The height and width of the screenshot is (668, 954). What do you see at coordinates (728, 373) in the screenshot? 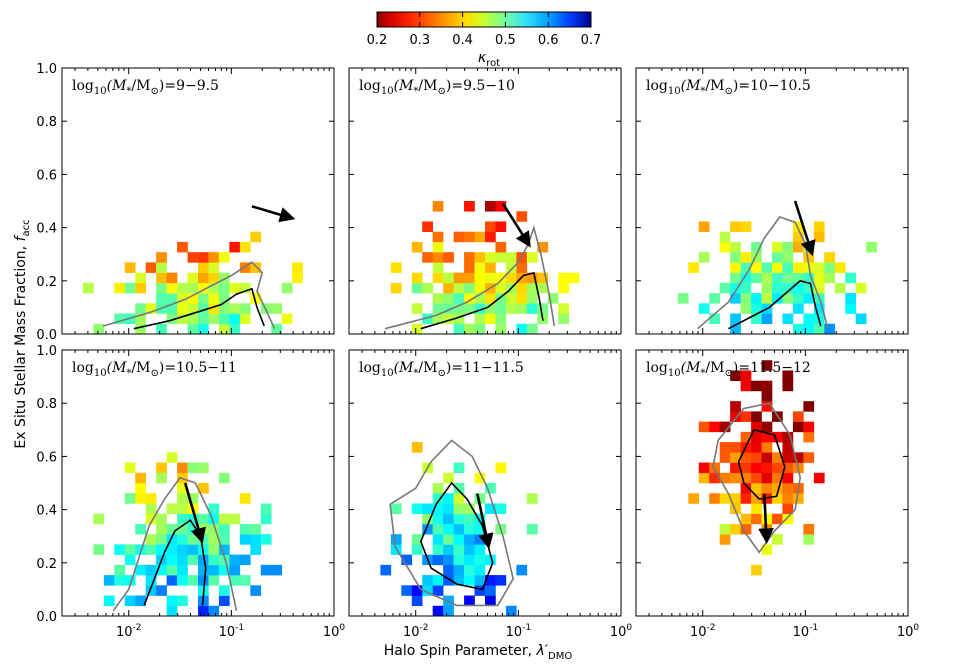
I see `panel-title-sun: ⊙` at bounding box center [728, 373].